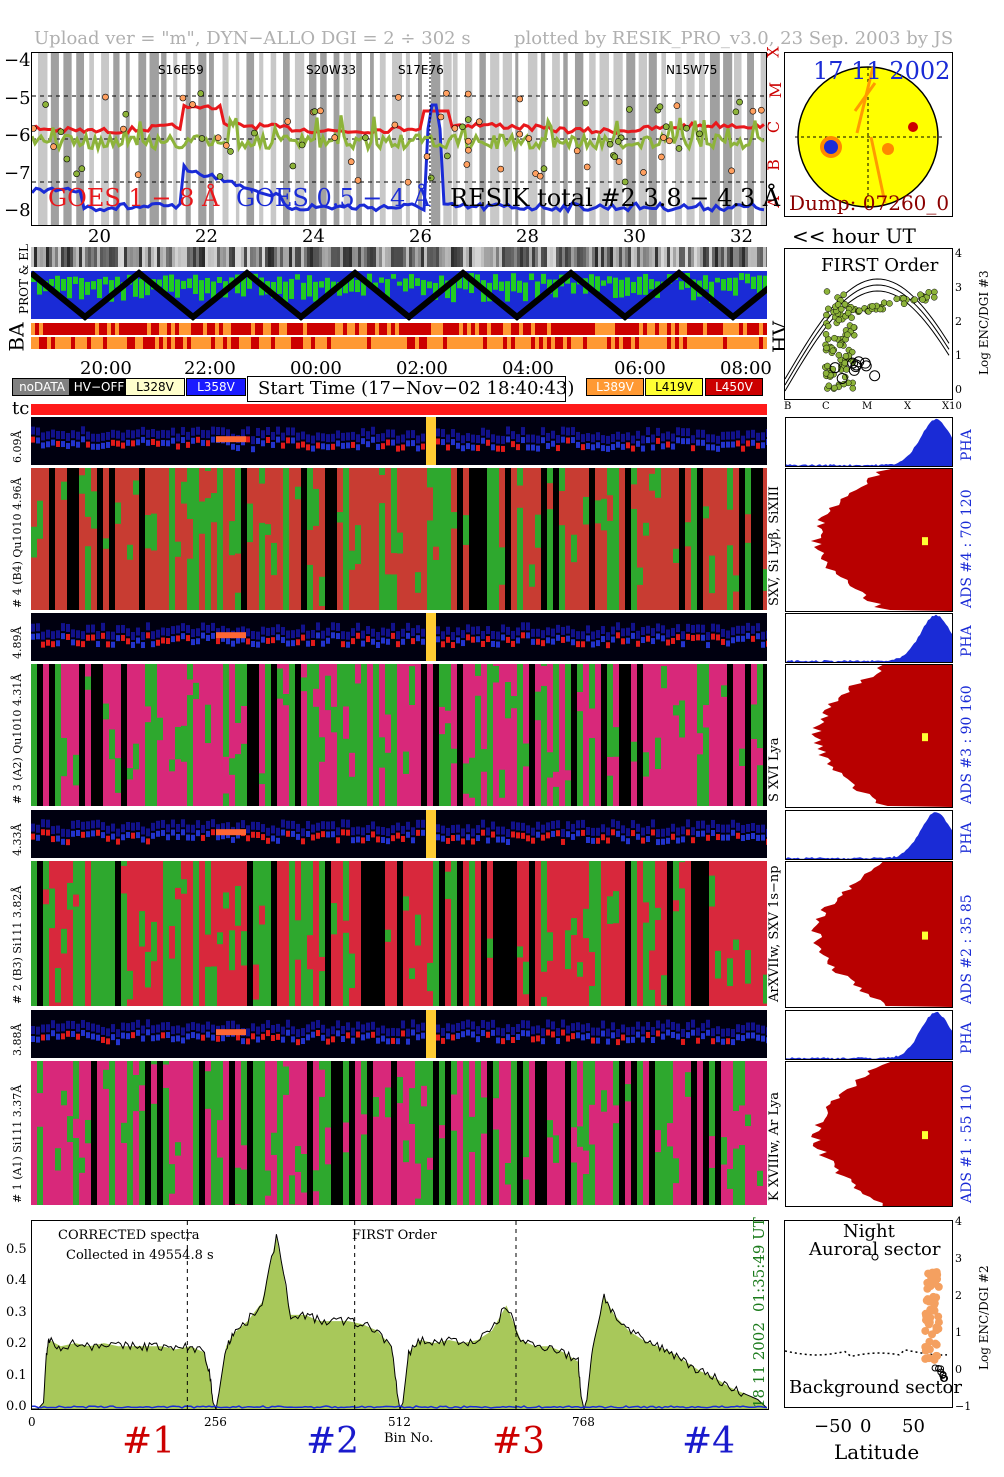  I want to click on pha-side-label: PHA, so click(967, 445).